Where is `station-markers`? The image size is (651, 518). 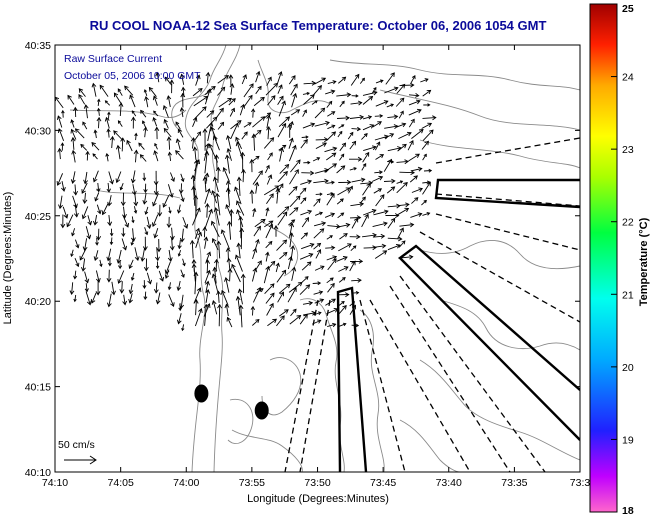 station-markers is located at coordinates (231, 402).